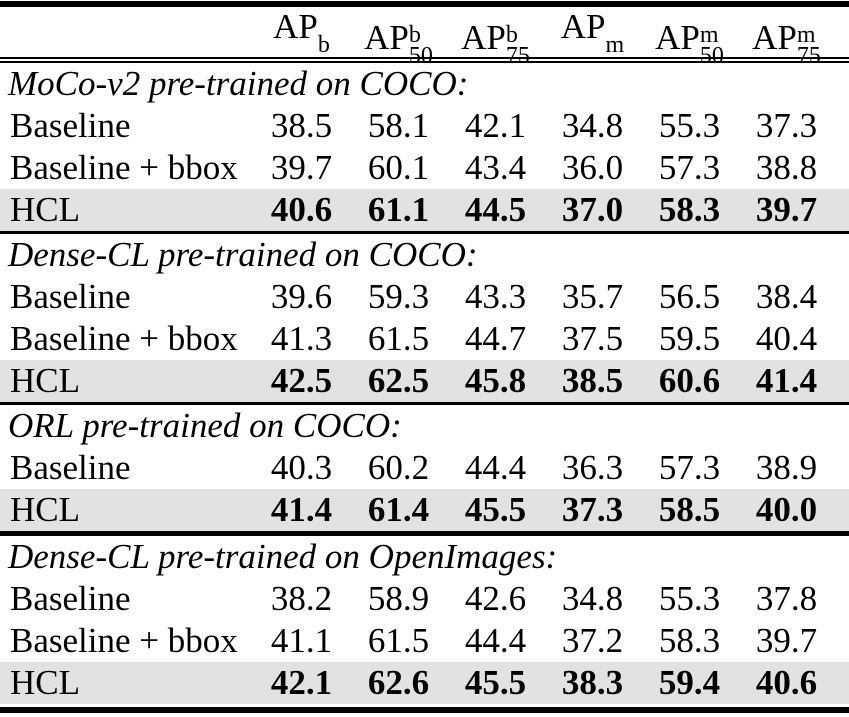 The image size is (849, 717). What do you see at coordinates (592, 32) in the screenshot?
I see `metric-name: AP m` at bounding box center [592, 32].